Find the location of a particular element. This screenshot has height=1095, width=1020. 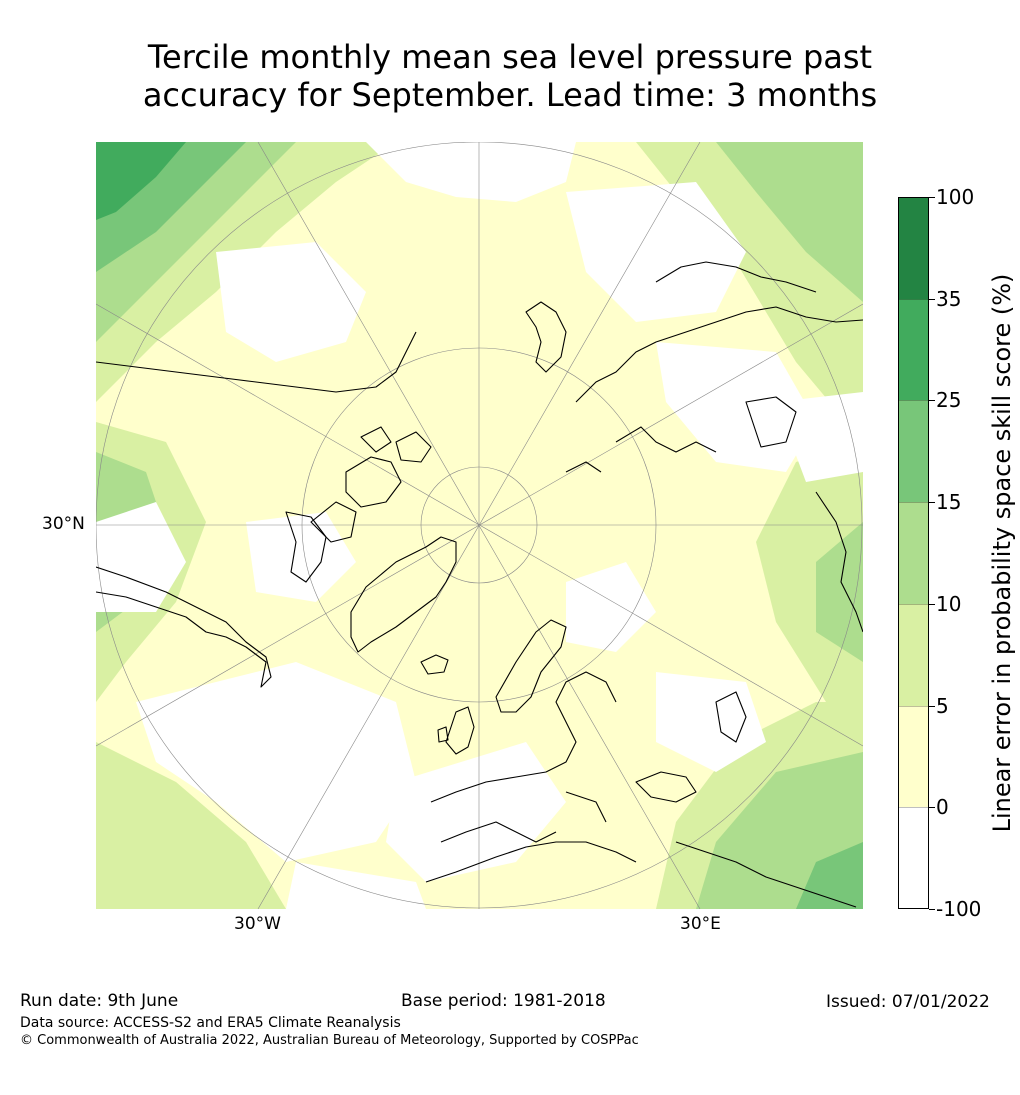

colorbar is located at coordinates (913, 553).